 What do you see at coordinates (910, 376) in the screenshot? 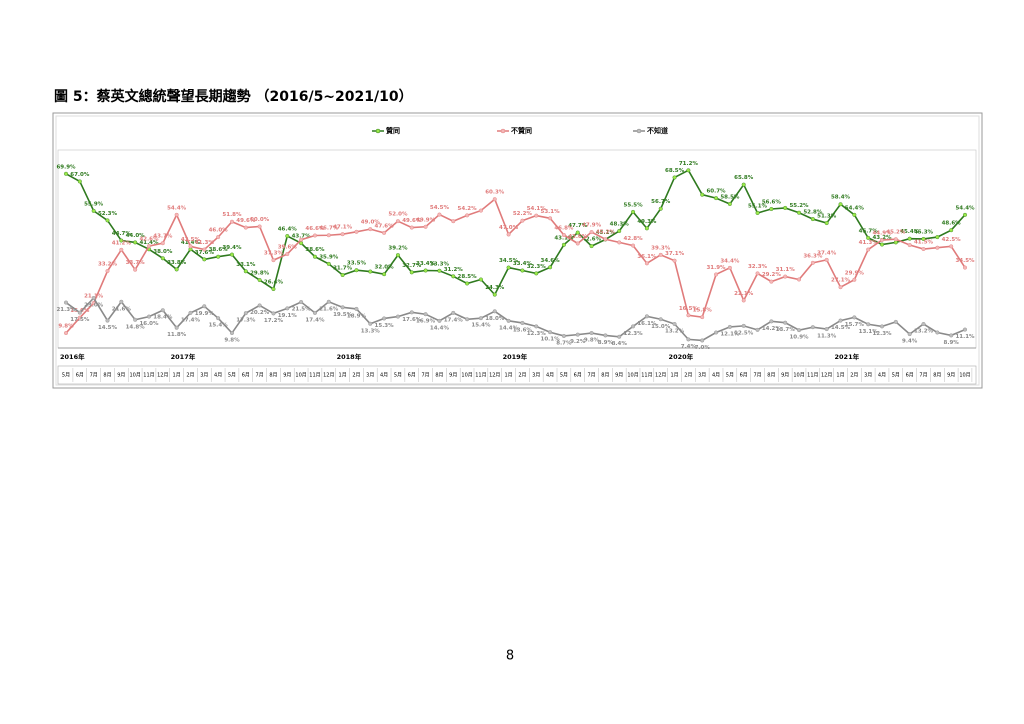
I see `x-tick-label: 6月` at bounding box center [910, 376].